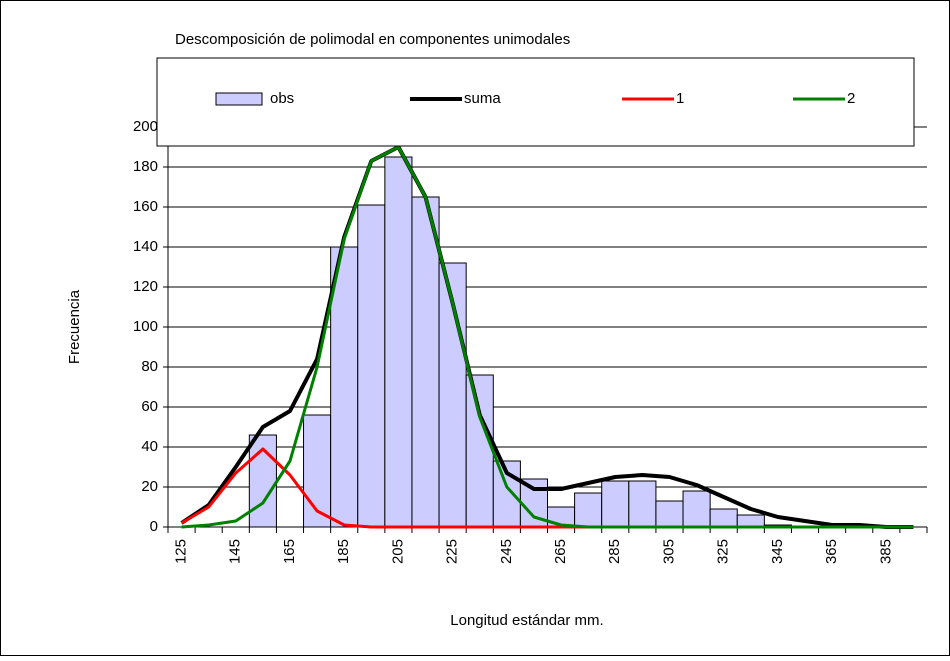 This screenshot has width=950, height=661. Describe the element at coordinates (145, 166) in the screenshot. I see `y-tick-label: 180` at that location.